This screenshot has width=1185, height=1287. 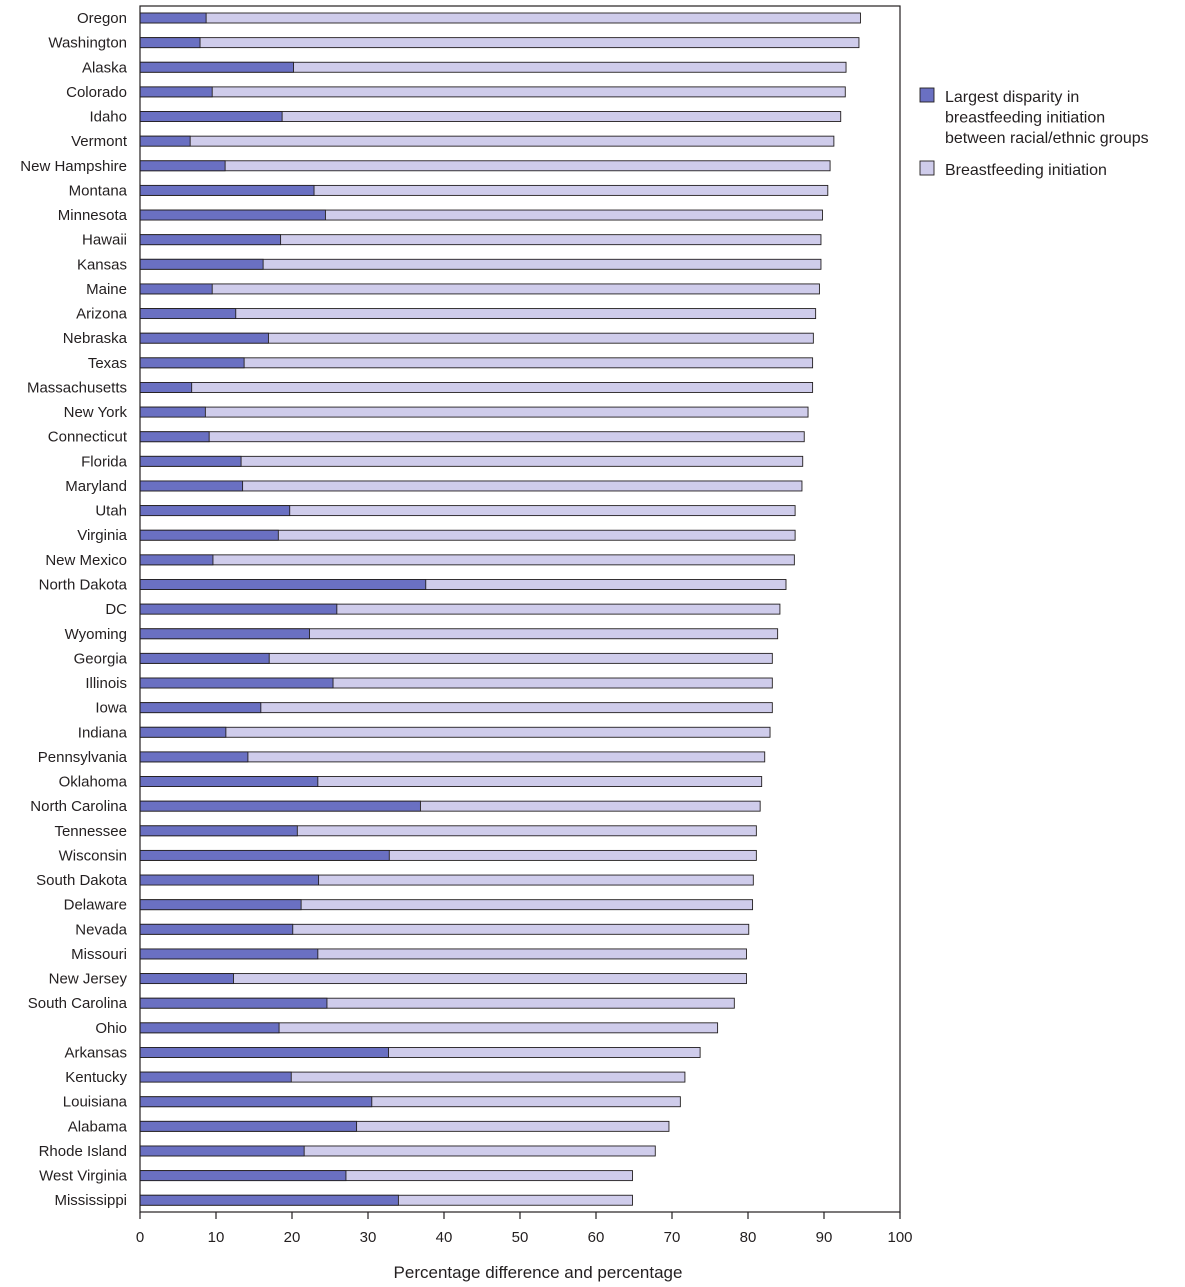 What do you see at coordinates (86, 560) in the screenshot?
I see `category-label-22: New Mexico` at bounding box center [86, 560].